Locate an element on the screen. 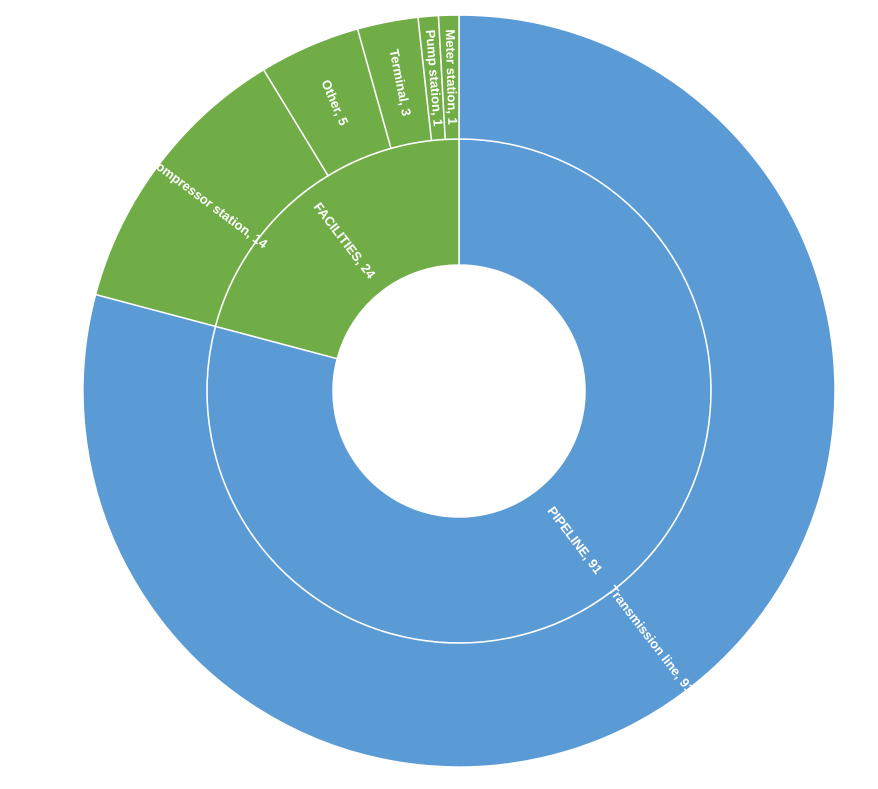 The width and height of the screenshot is (878, 789). segment-label: Meter station, 1 is located at coordinates (452, 77).